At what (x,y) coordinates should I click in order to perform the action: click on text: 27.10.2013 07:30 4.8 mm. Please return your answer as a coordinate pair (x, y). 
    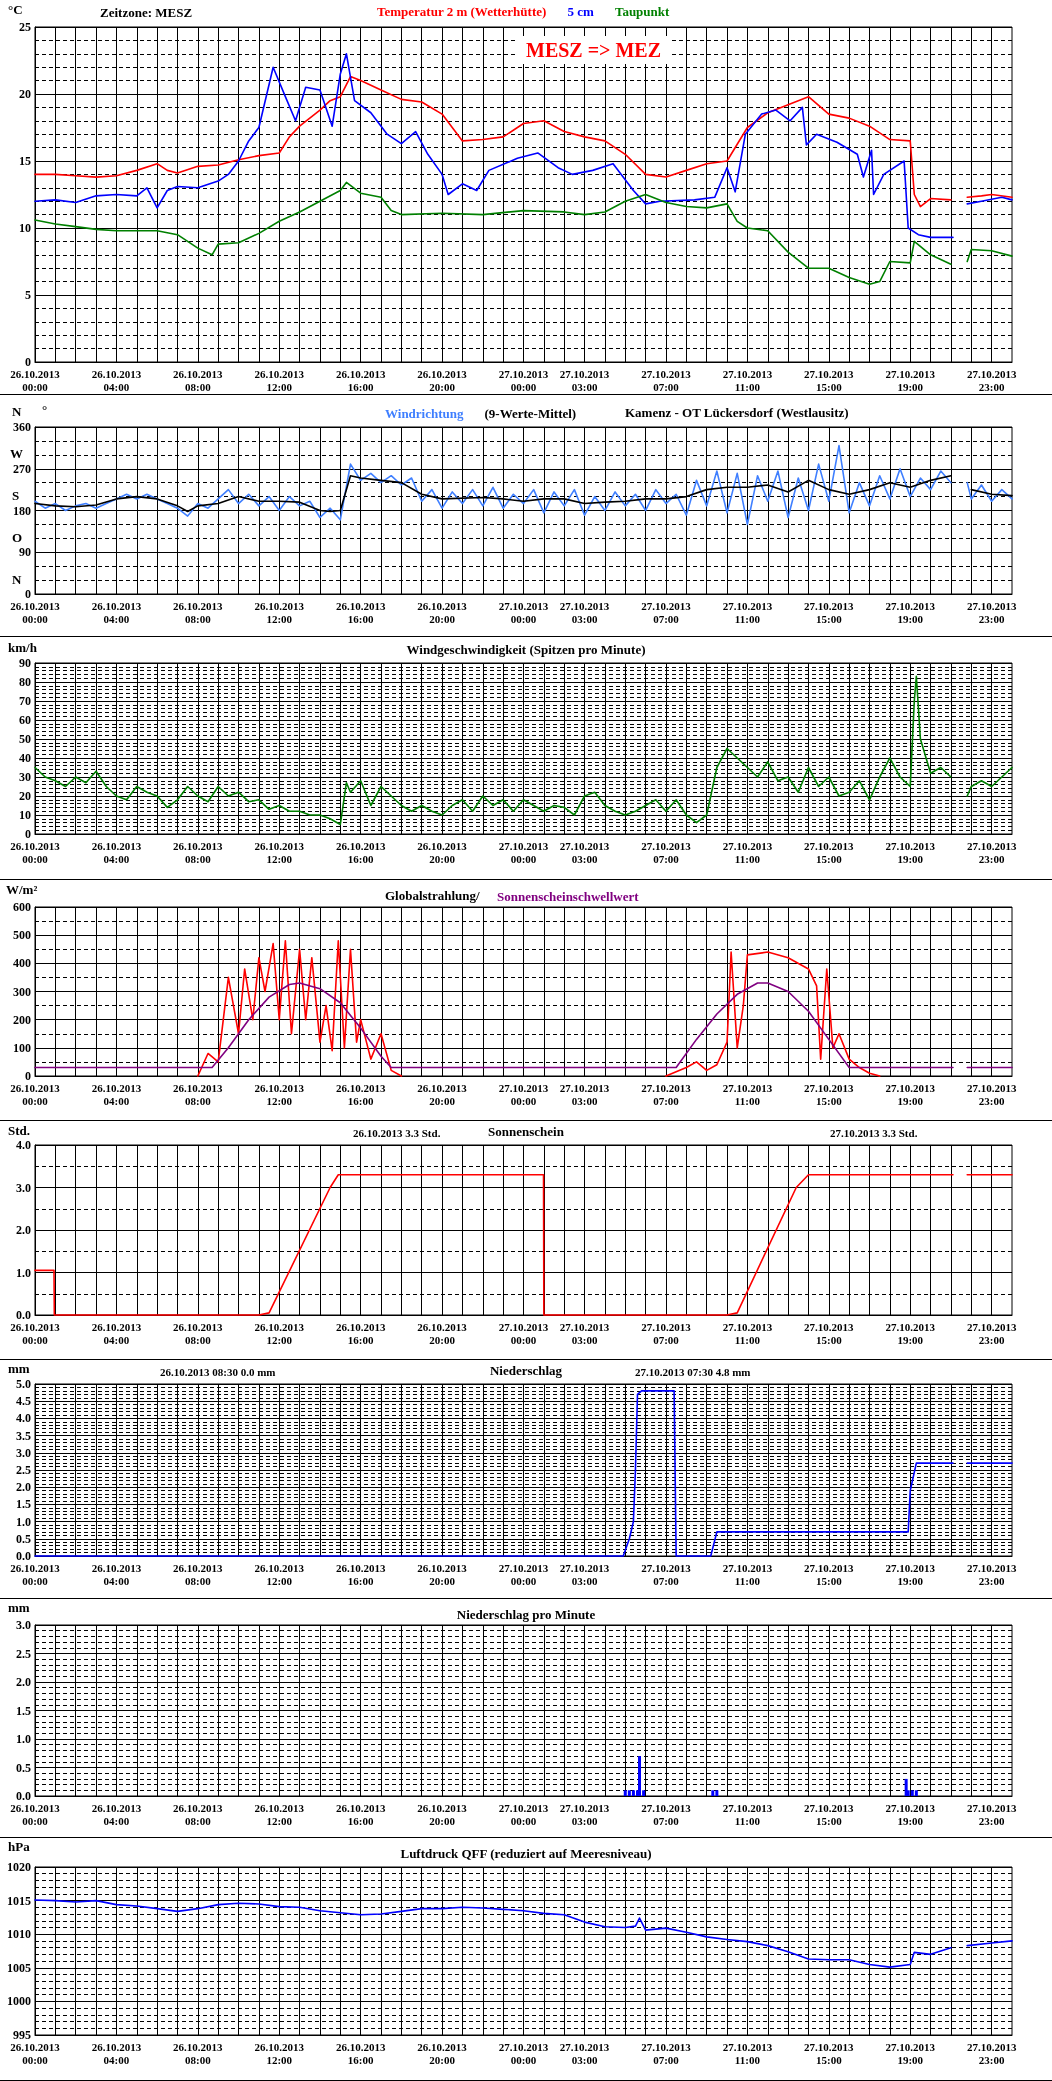
    Looking at the image, I should click on (693, 1371).